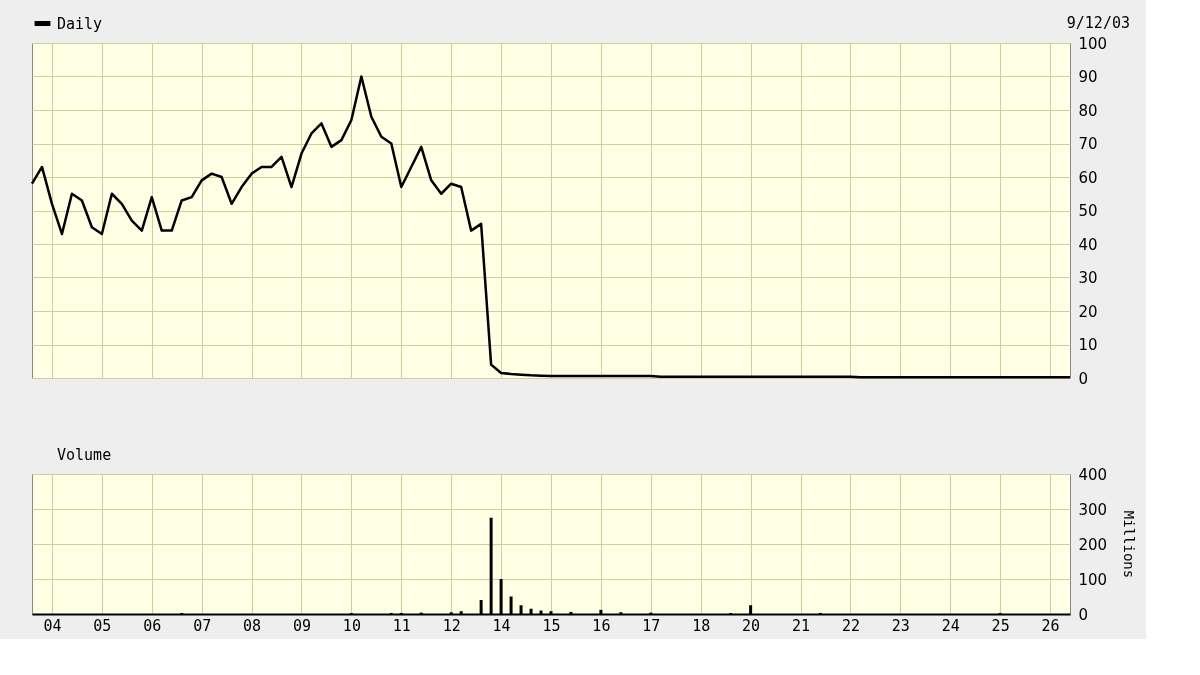 The image size is (1200, 675). I want to click on y-tick-label: 40, so click(1088, 244).